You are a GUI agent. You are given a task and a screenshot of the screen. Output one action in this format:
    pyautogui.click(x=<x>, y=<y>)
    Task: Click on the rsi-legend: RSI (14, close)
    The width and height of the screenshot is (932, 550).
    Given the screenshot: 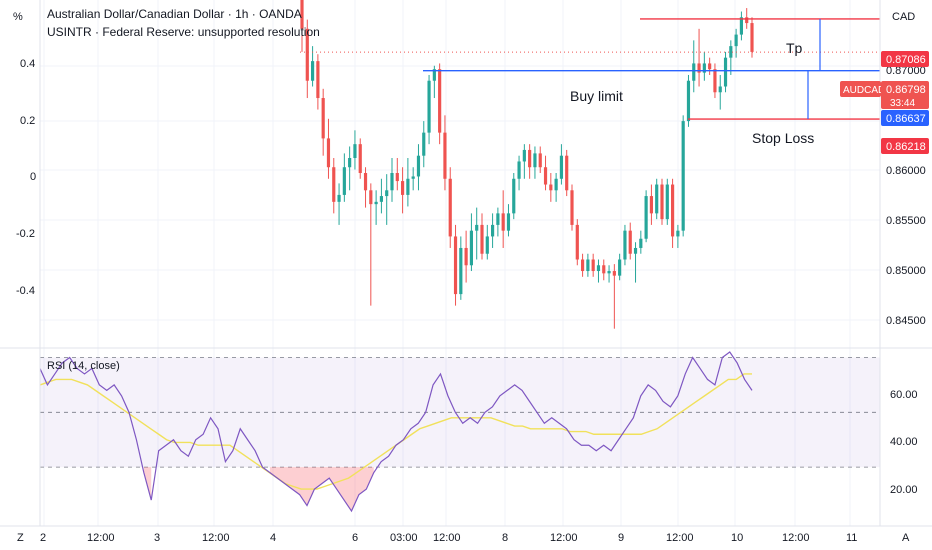 What is the action you would take?
    pyautogui.click(x=83, y=366)
    